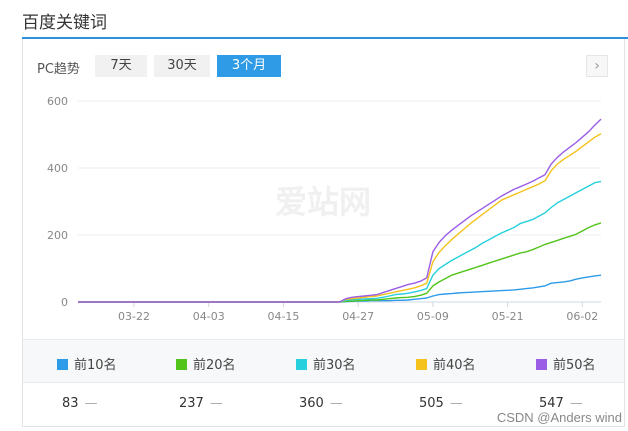 This screenshot has height=431, width=628. What do you see at coordinates (325, 38) in the screenshot?
I see `title-divider` at bounding box center [325, 38].